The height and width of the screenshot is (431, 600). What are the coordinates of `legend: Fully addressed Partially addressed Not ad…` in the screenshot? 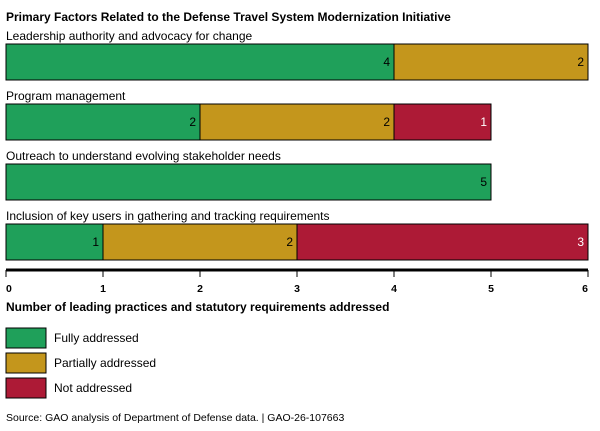 It's located at (80, 363).